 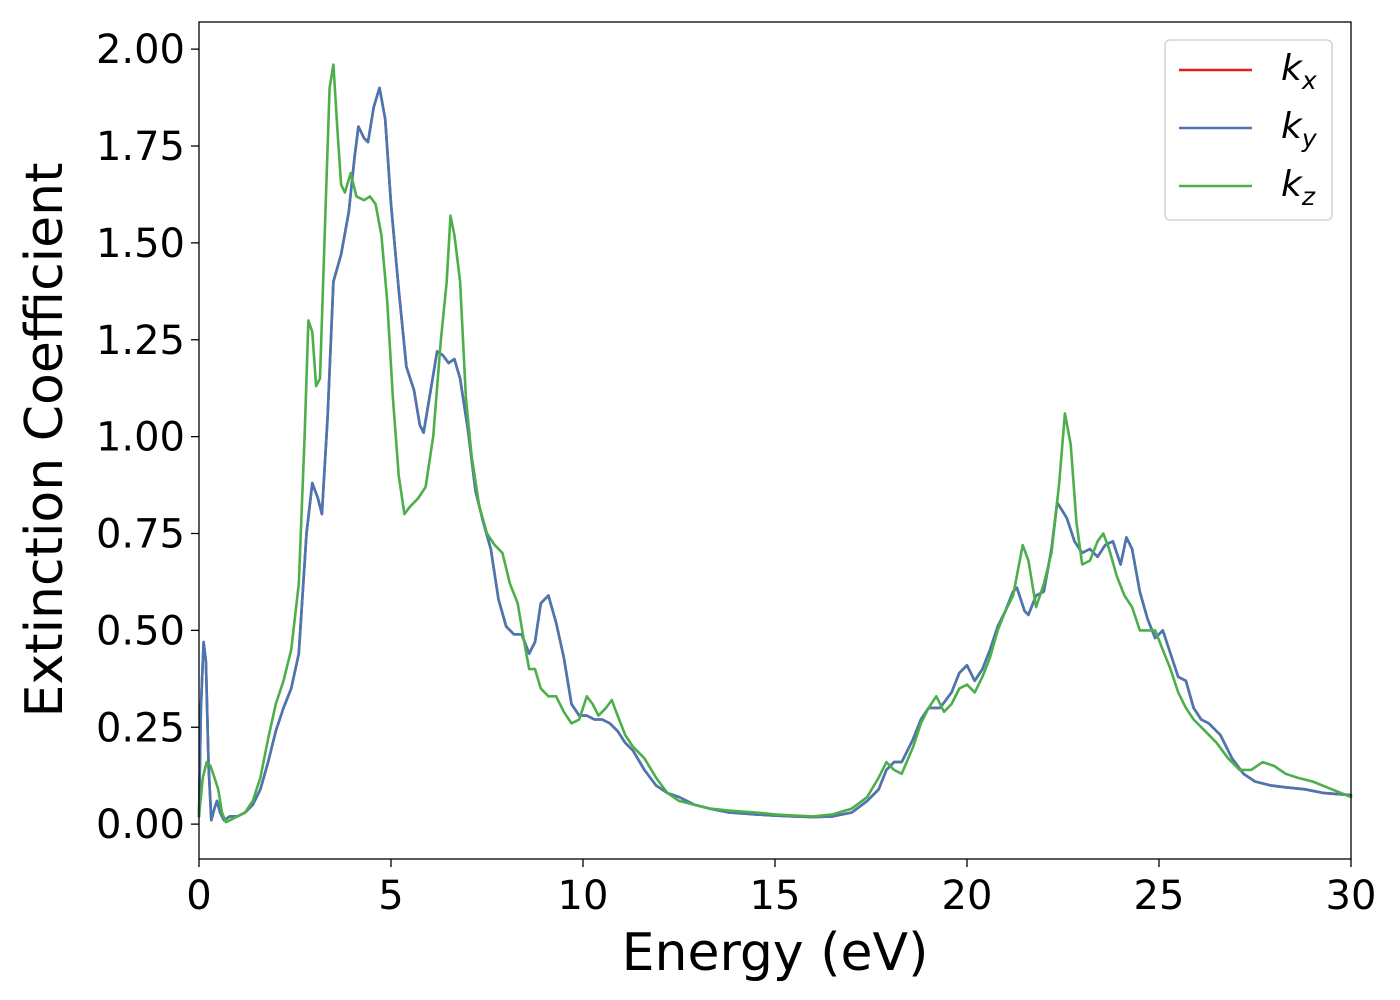 What do you see at coordinates (140, 631) in the screenshot?
I see `y-tick-label: 0.50` at bounding box center [140, 631].